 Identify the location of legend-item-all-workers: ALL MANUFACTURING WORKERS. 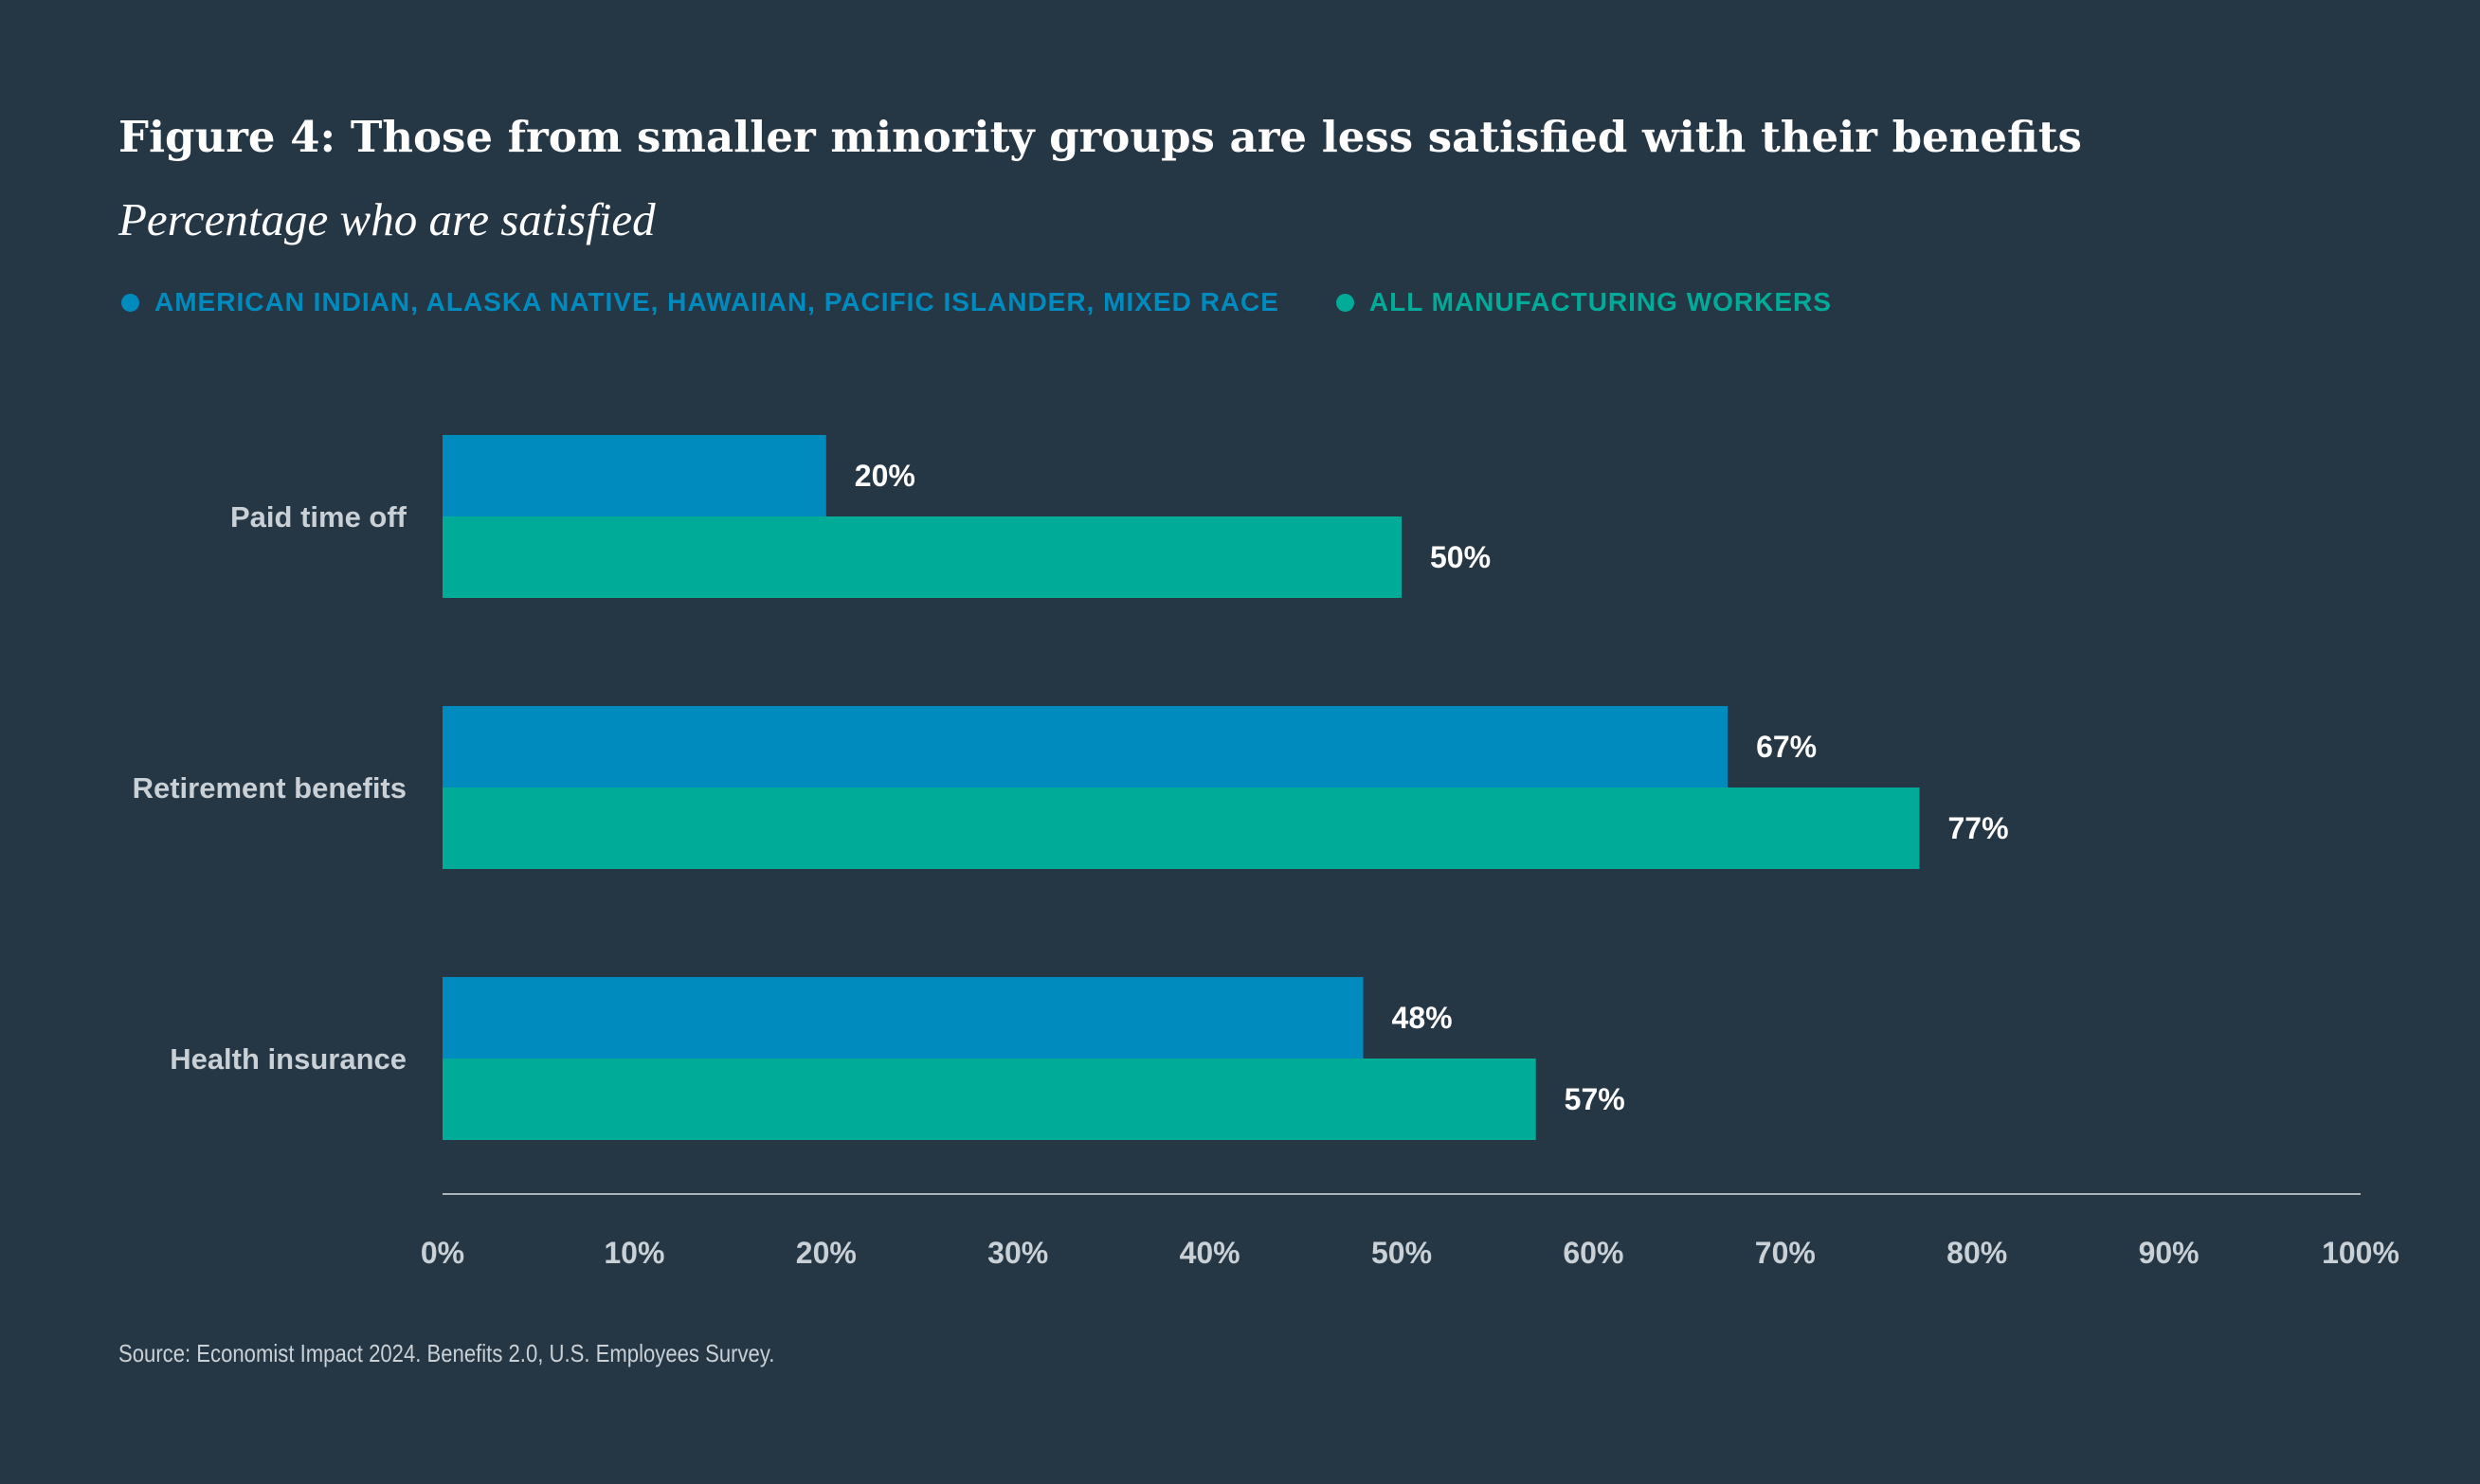
(1583, 302).